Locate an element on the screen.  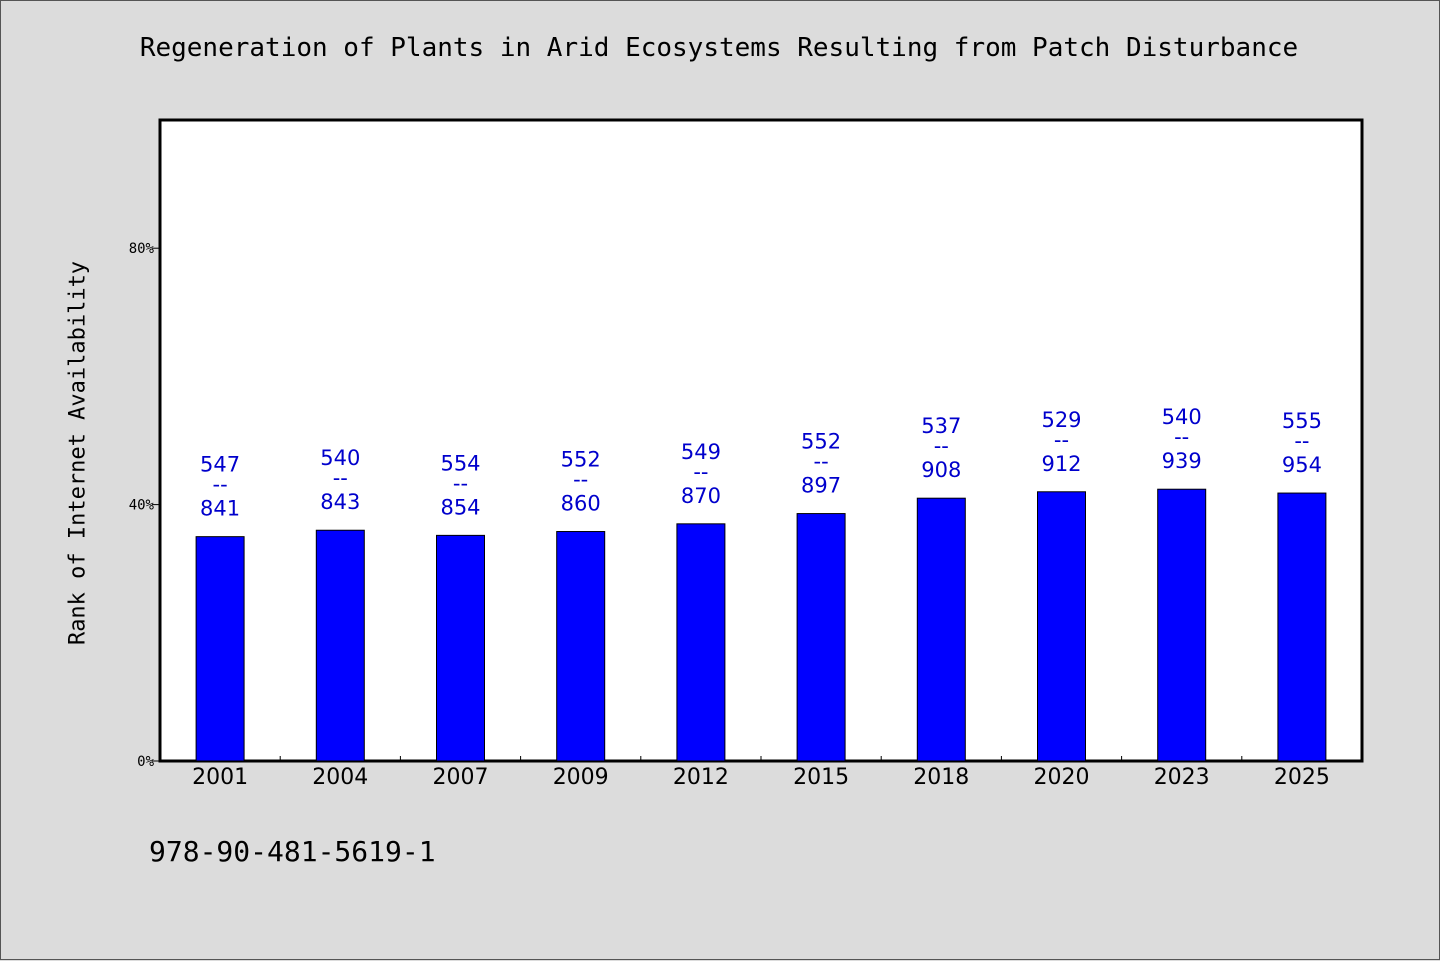
bar-2015 is located at coordinates (821, 637).